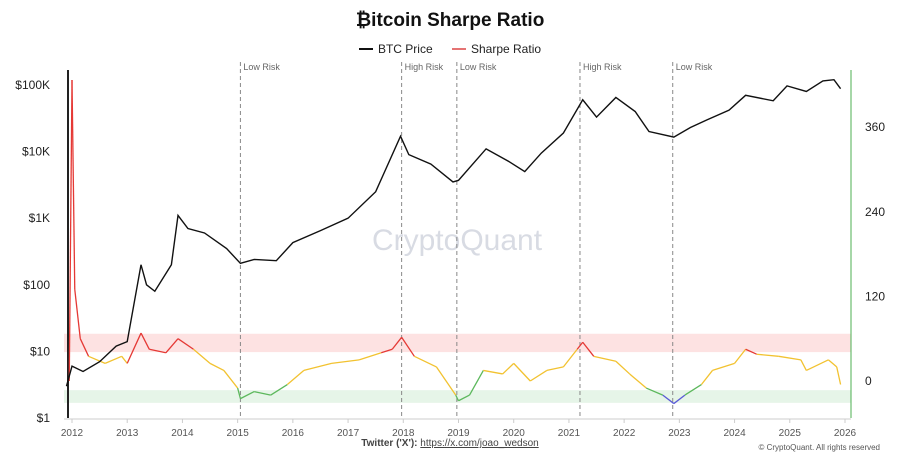 The image size is (900, 460). I want to click on x-tick-label: 2015, so click(238, 433).